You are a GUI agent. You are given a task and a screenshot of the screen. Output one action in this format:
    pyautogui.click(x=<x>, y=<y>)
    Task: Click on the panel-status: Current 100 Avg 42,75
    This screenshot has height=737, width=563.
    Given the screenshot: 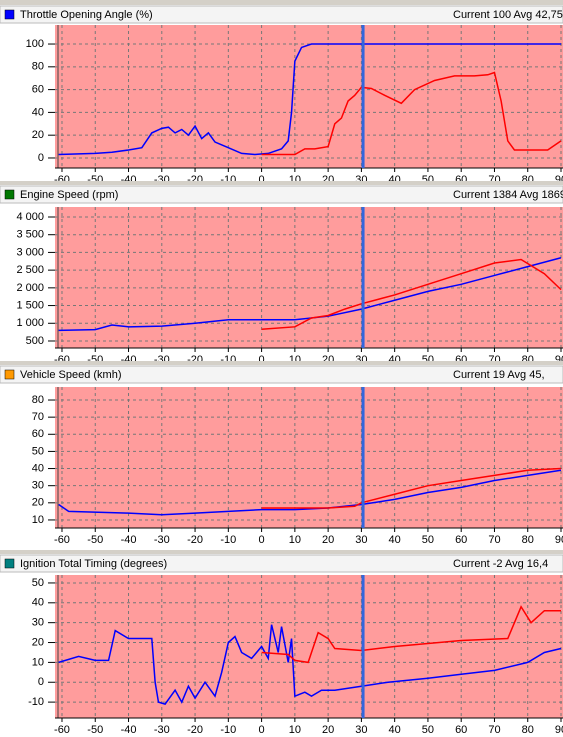 What is the action you would take?
    pyautogui.click(x=508, y=15)
    